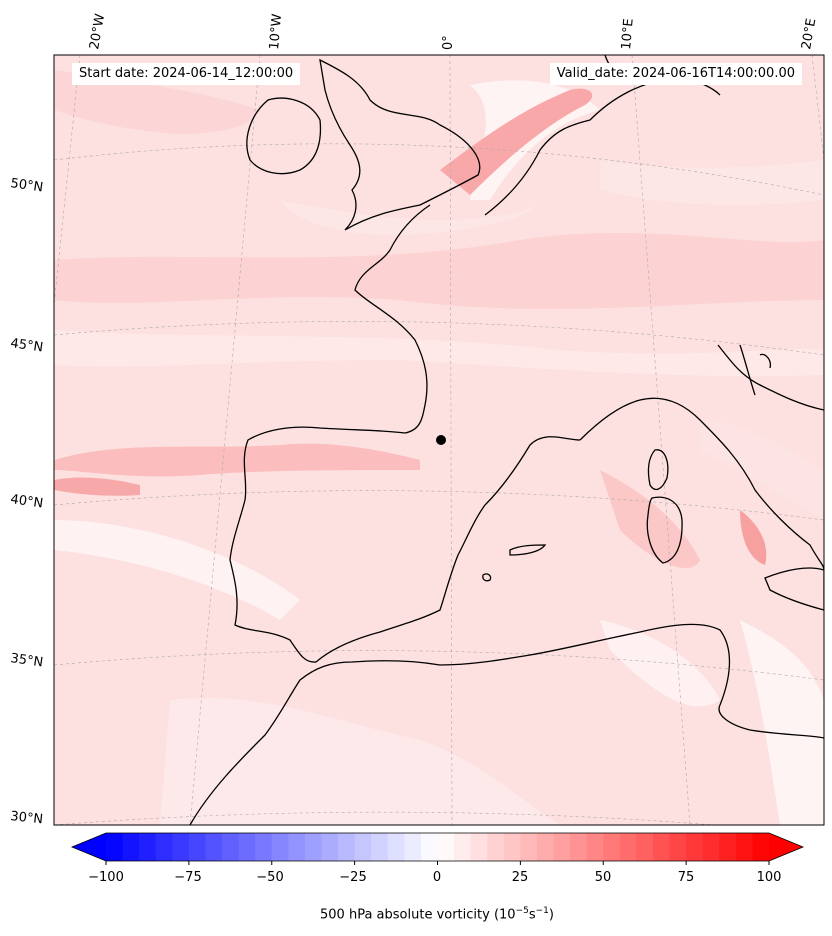  What do you see at coordinates (437, 914) in the screenshot?
I see `colorbar-title: 500 hPa absolute vorticity (10−5s−1)` at bounding box center [437, 914].